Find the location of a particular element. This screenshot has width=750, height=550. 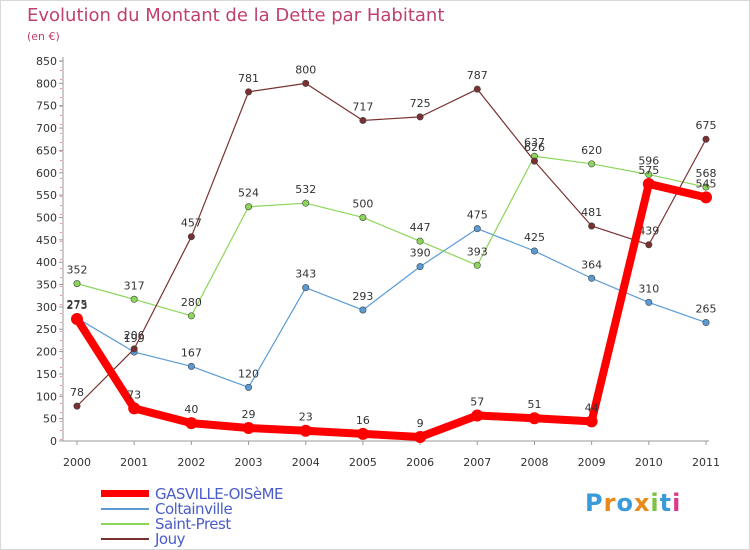

x-tick-label: 2002 is located at coordinates (191, 462).